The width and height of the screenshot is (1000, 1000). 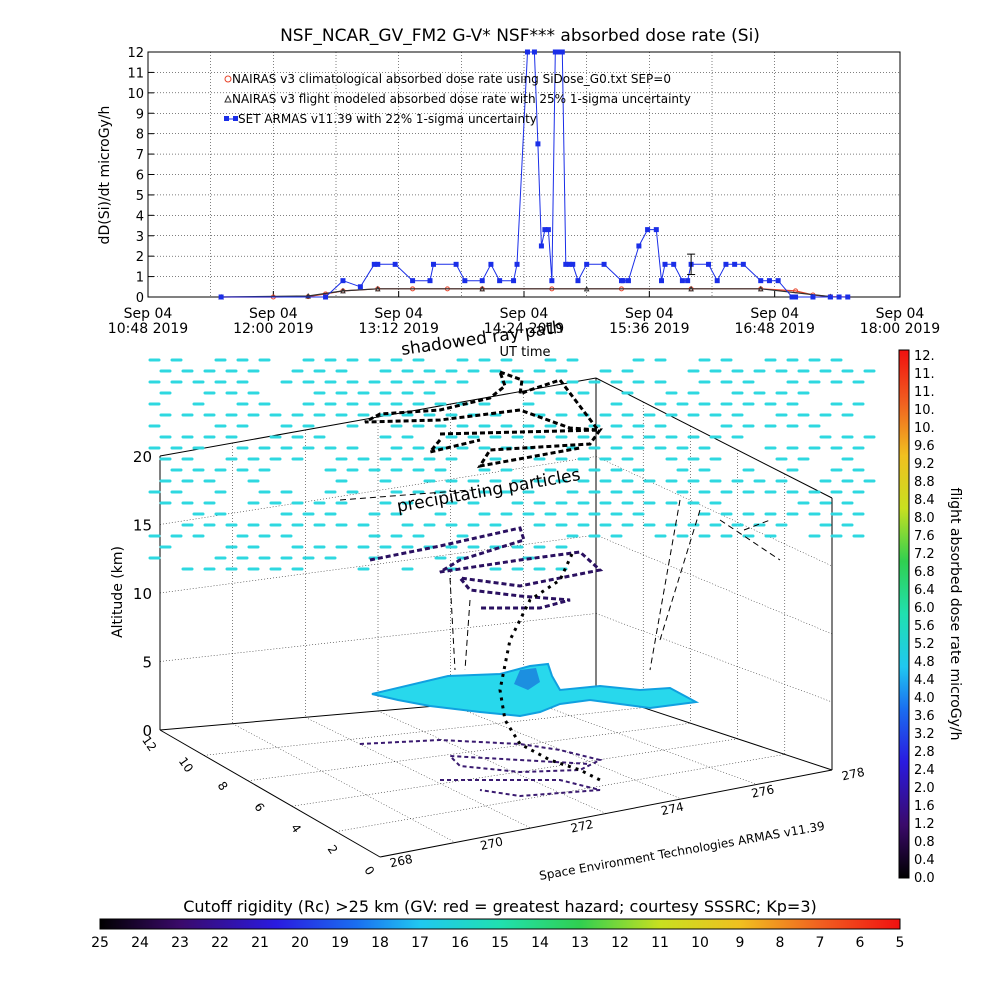 I want to click on y-tick-label: 12, so click(x=135, y=53).